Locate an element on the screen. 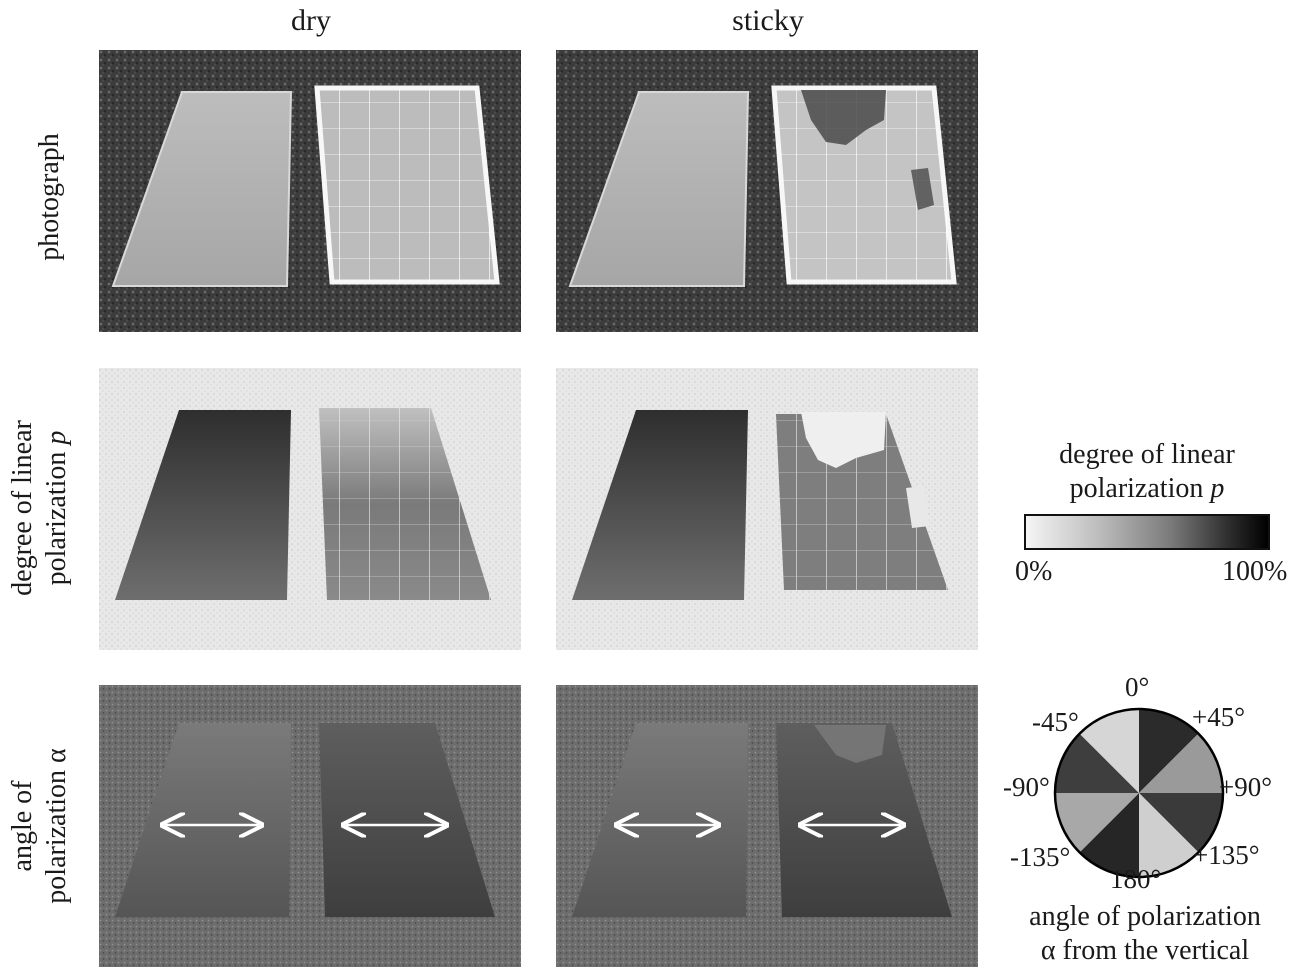 The width and height of the screenshot is (1307, 972). legend-p-title-var: p is located at coordinates (1217, 488).